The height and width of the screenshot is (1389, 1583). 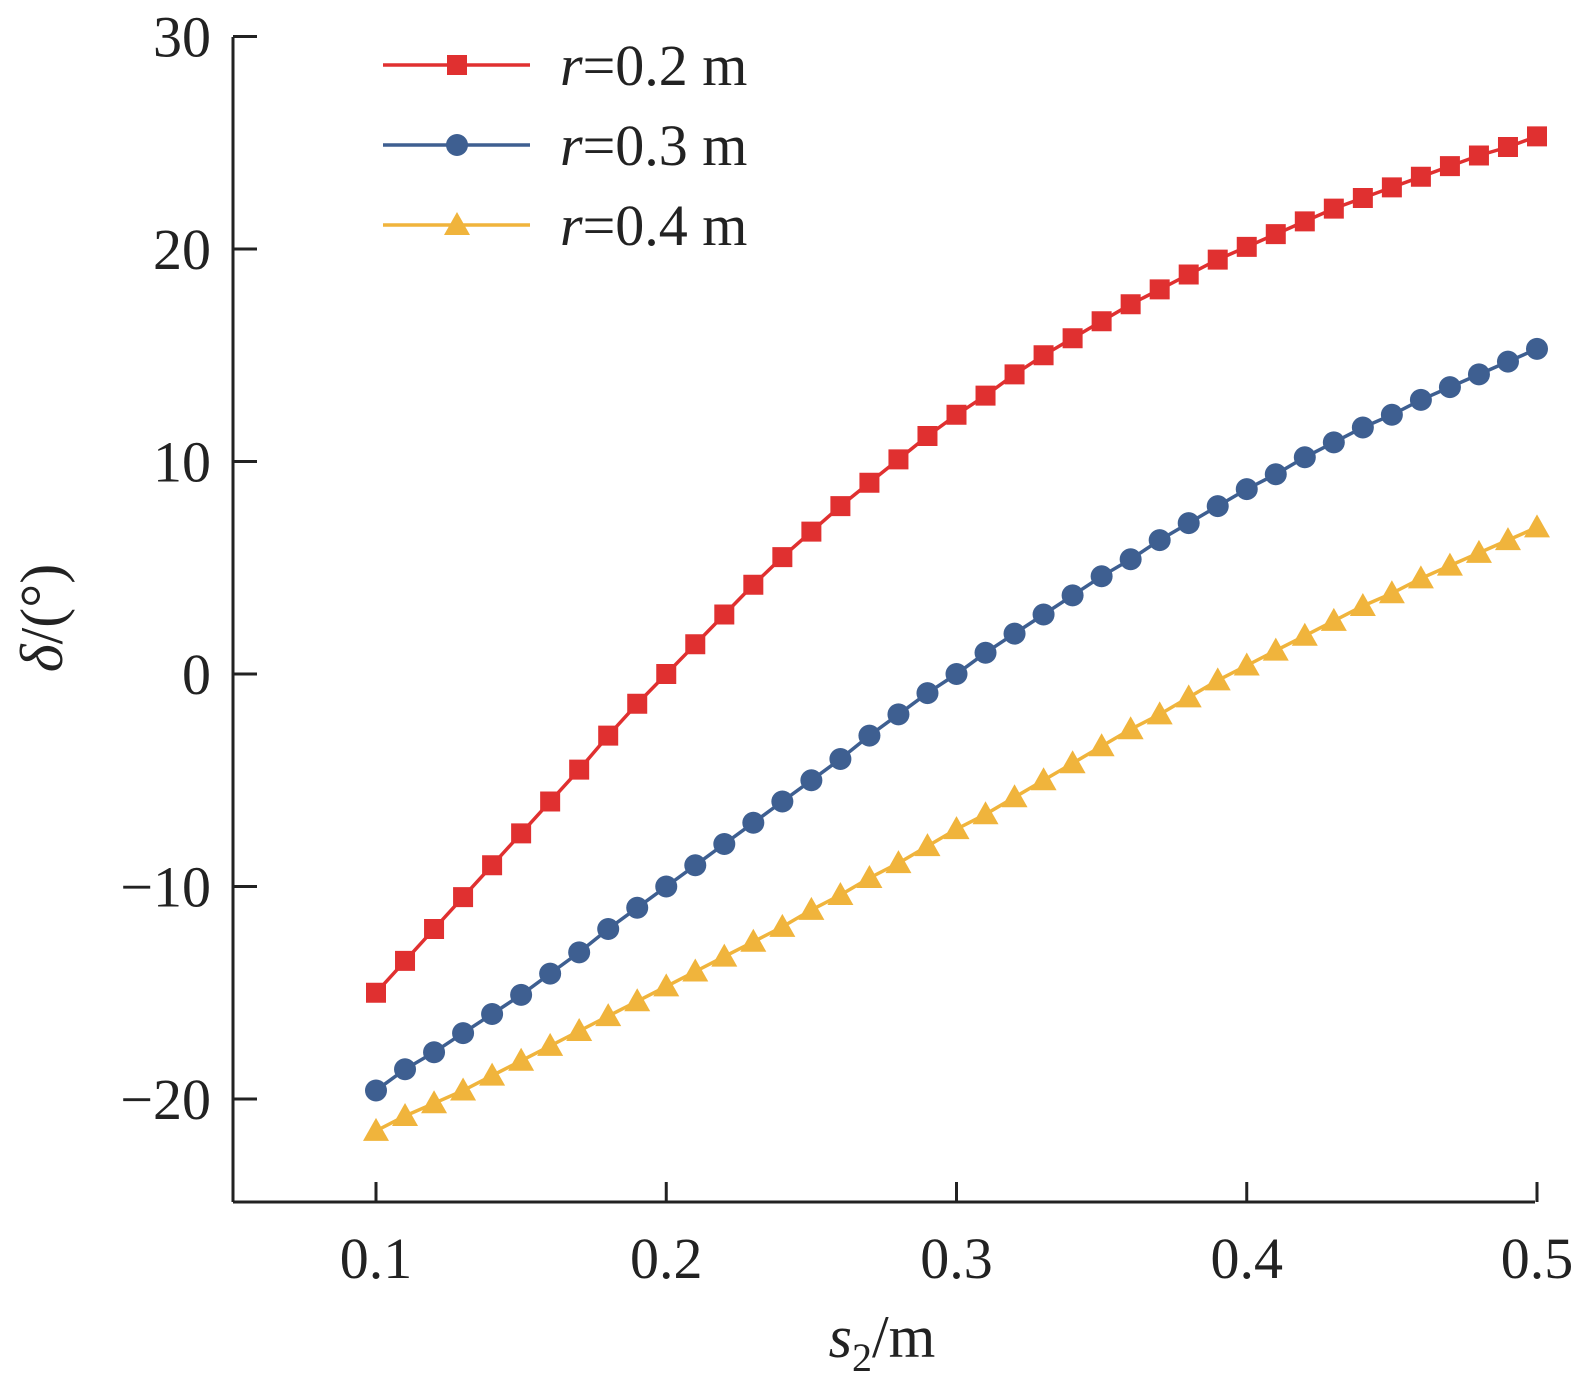 I want to click on x-axis-title-sub: 2, so click(x=862, y=1357).